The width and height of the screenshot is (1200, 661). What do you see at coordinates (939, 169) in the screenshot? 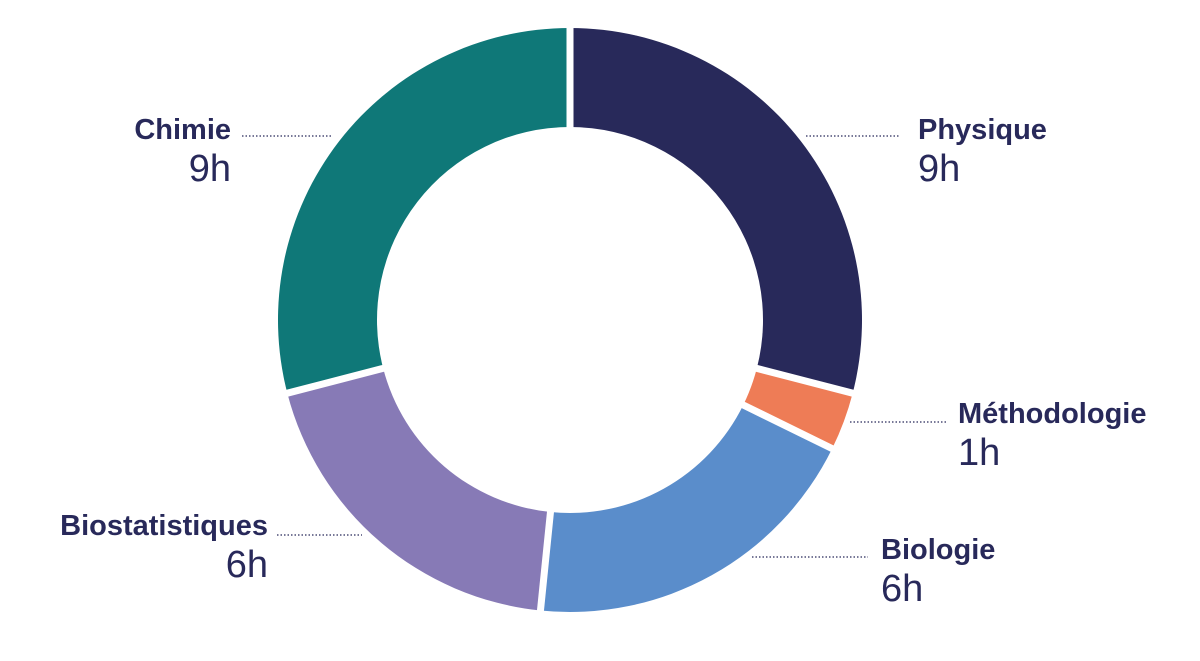
I see `slice-value-physique: 9h` at bounding box center [939, 169].